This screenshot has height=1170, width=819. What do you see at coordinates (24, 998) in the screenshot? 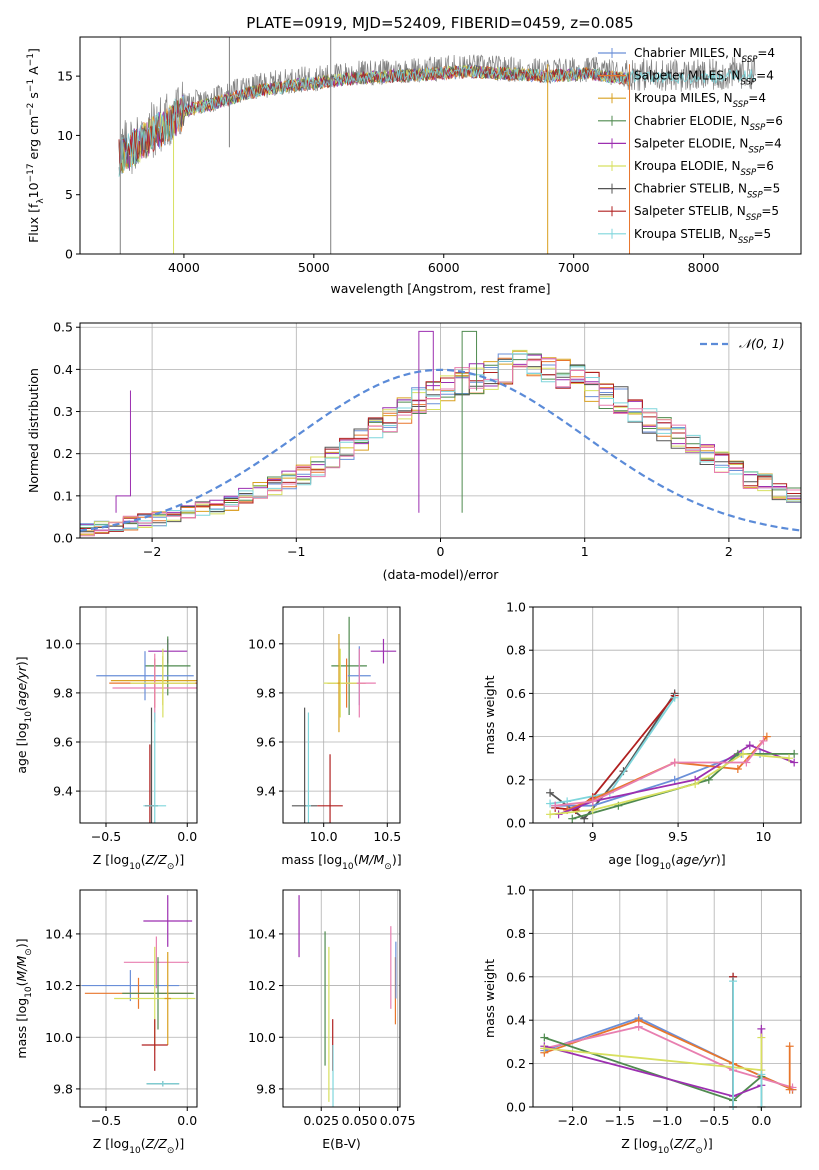
I see `y-axis-label: mass [log10(M/M⊙)]` at bounding box center [24, 998].